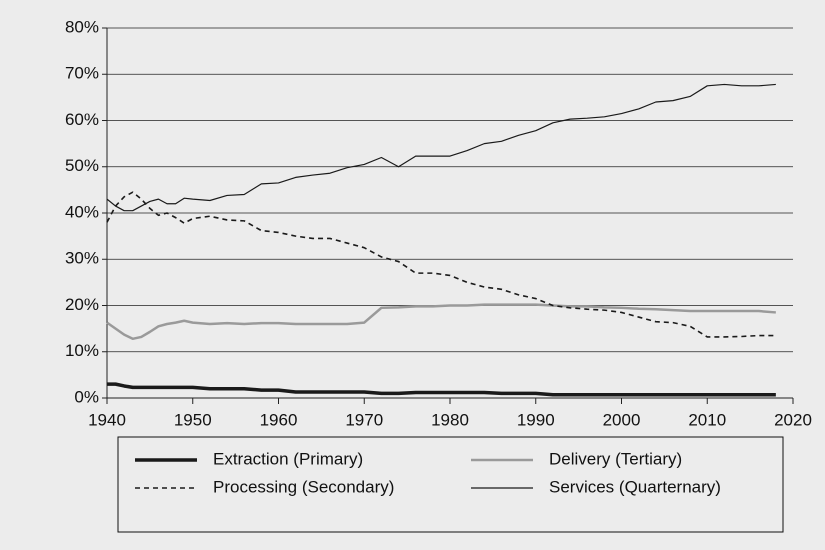 Image resolution: width=825 pixels, height=550 pixels. I want to click on y-tick-label: 70%, so click(82, 73).